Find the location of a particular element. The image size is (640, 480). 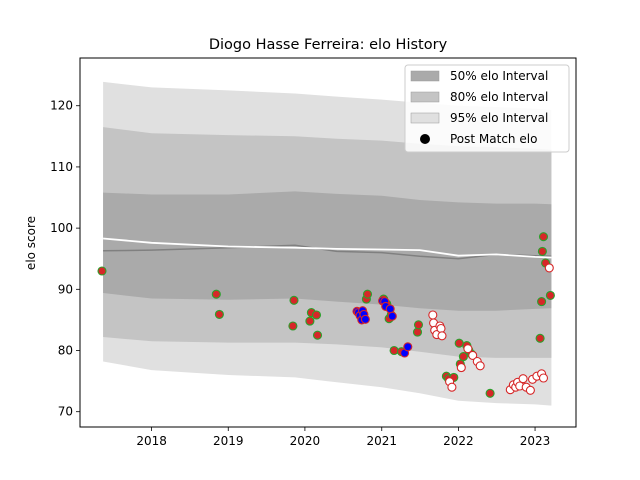

y-tick-label: 120 is located at coordinates (61, 106).